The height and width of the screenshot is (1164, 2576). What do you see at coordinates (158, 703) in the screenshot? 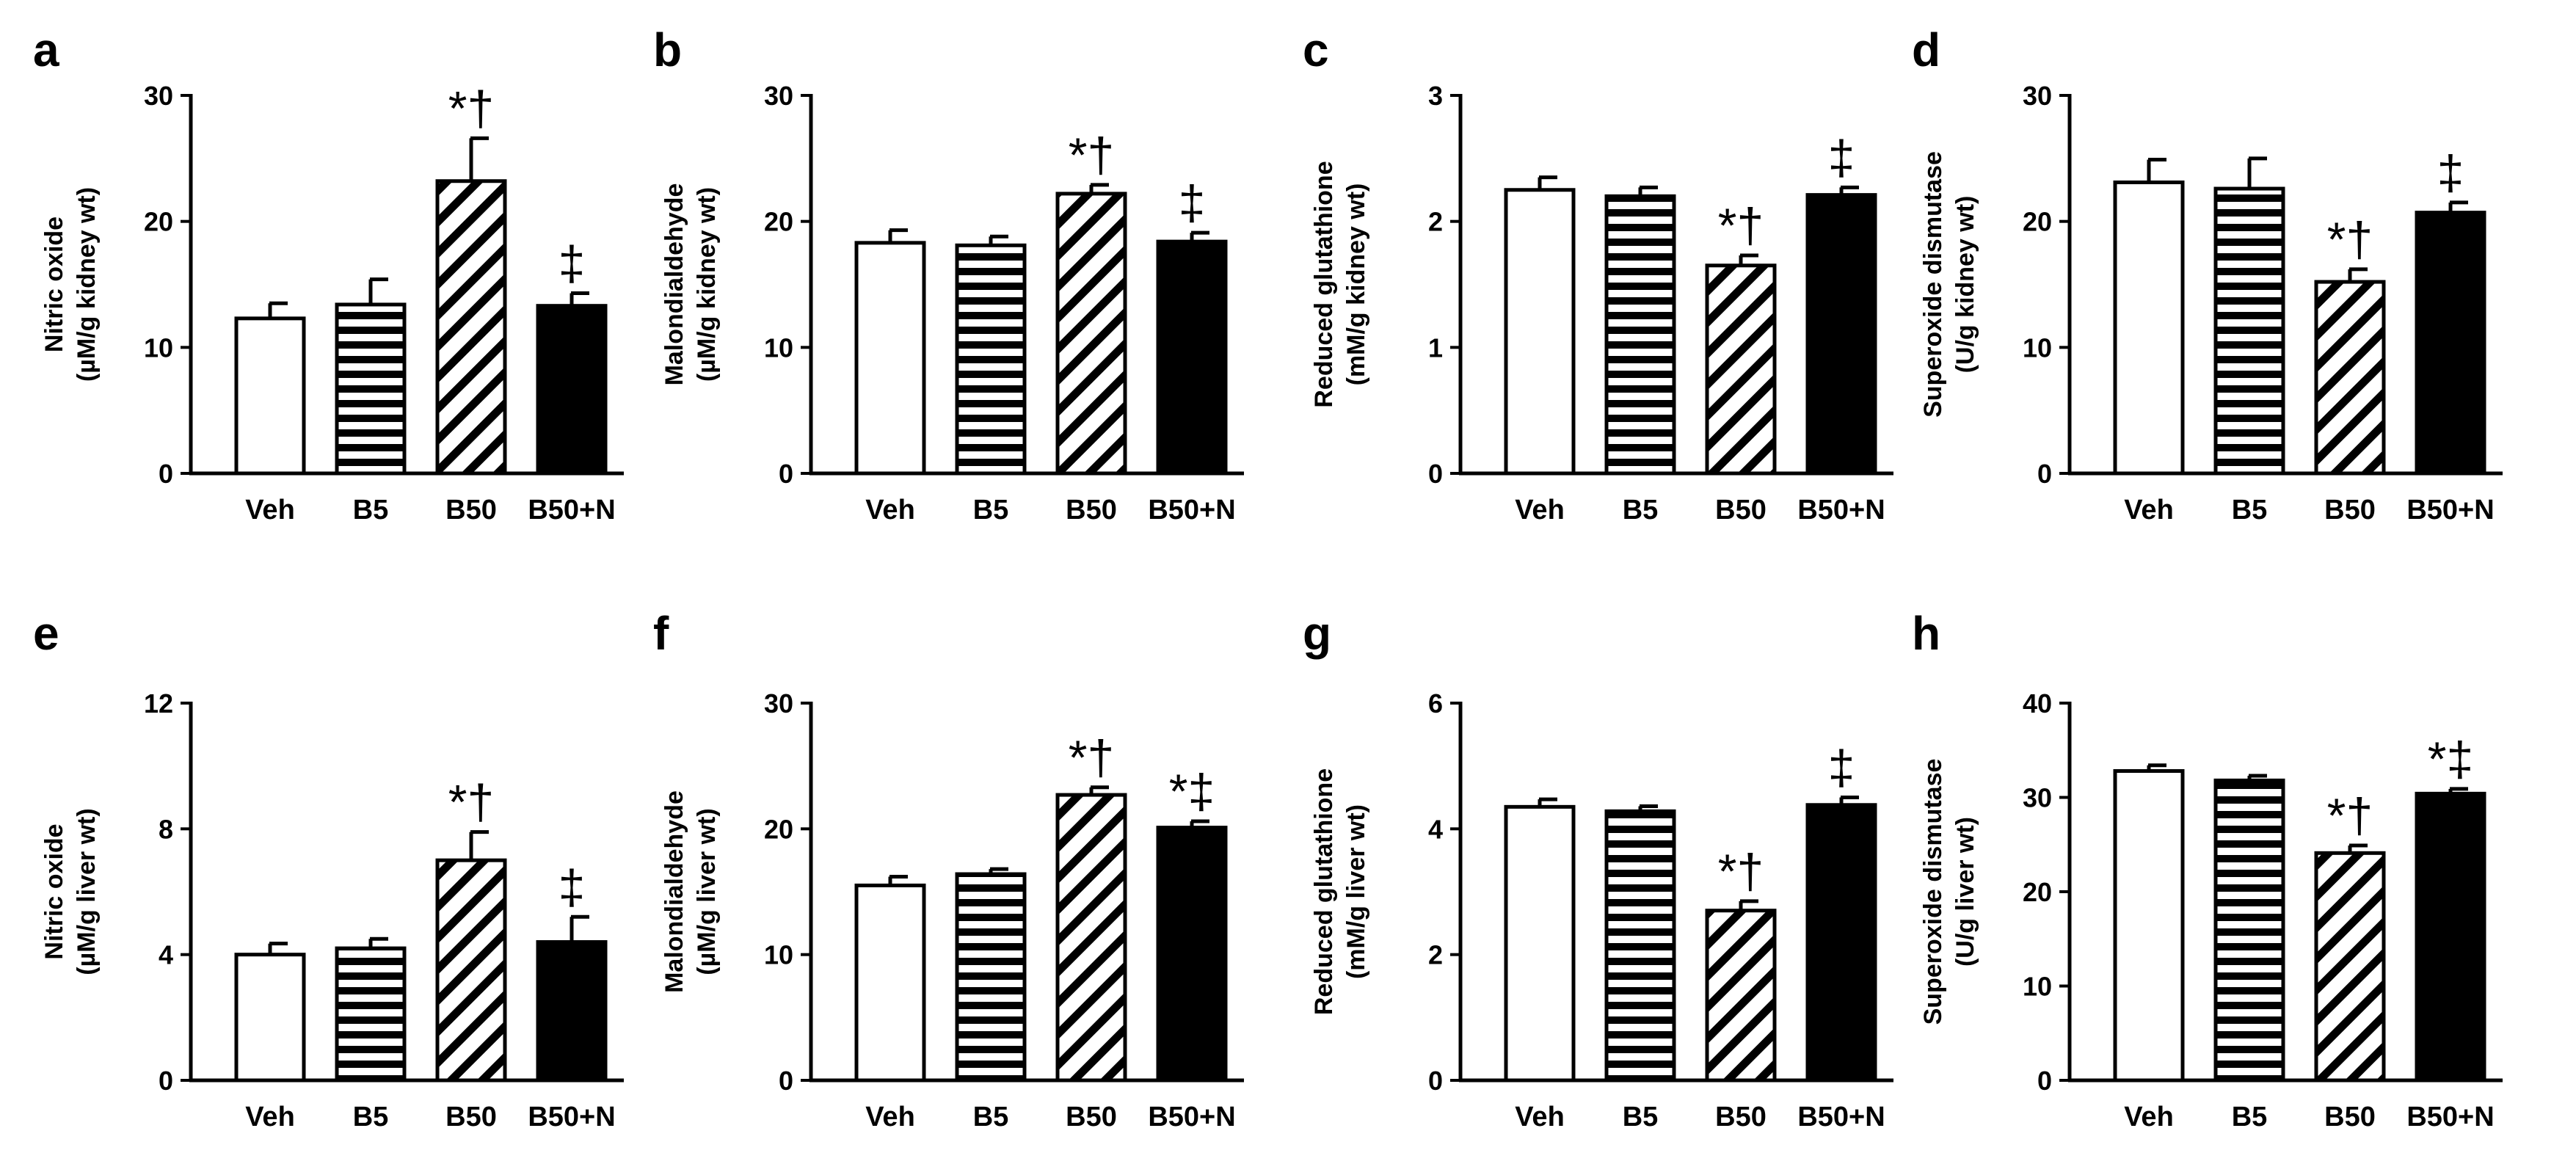
I see `y-tick-label: 12` at bounding box center [158, 703].